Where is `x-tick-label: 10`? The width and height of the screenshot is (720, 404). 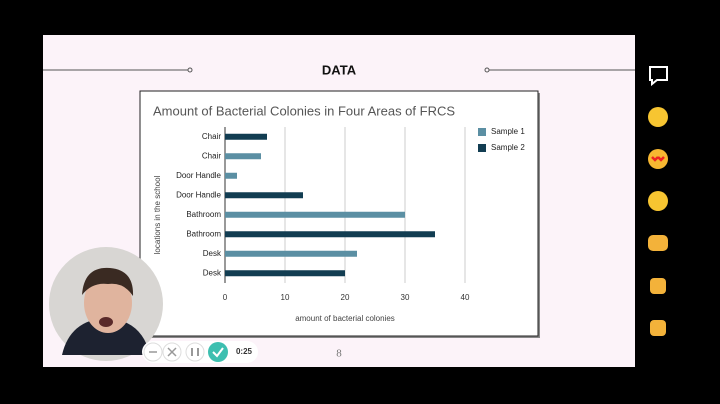 x-tick-label: 10 is located at coordinates (285, 297).